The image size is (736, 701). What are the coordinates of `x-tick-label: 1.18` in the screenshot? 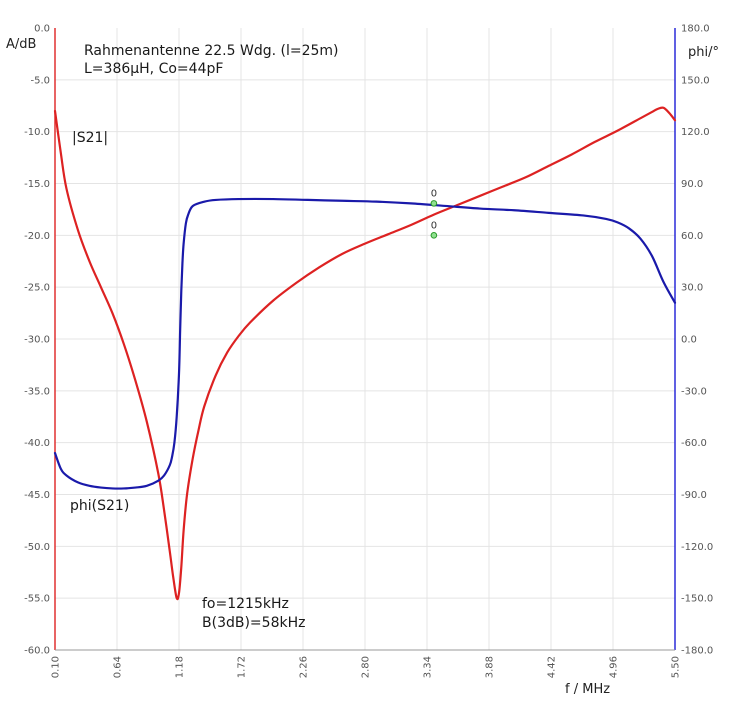 It's located at (180, 667).